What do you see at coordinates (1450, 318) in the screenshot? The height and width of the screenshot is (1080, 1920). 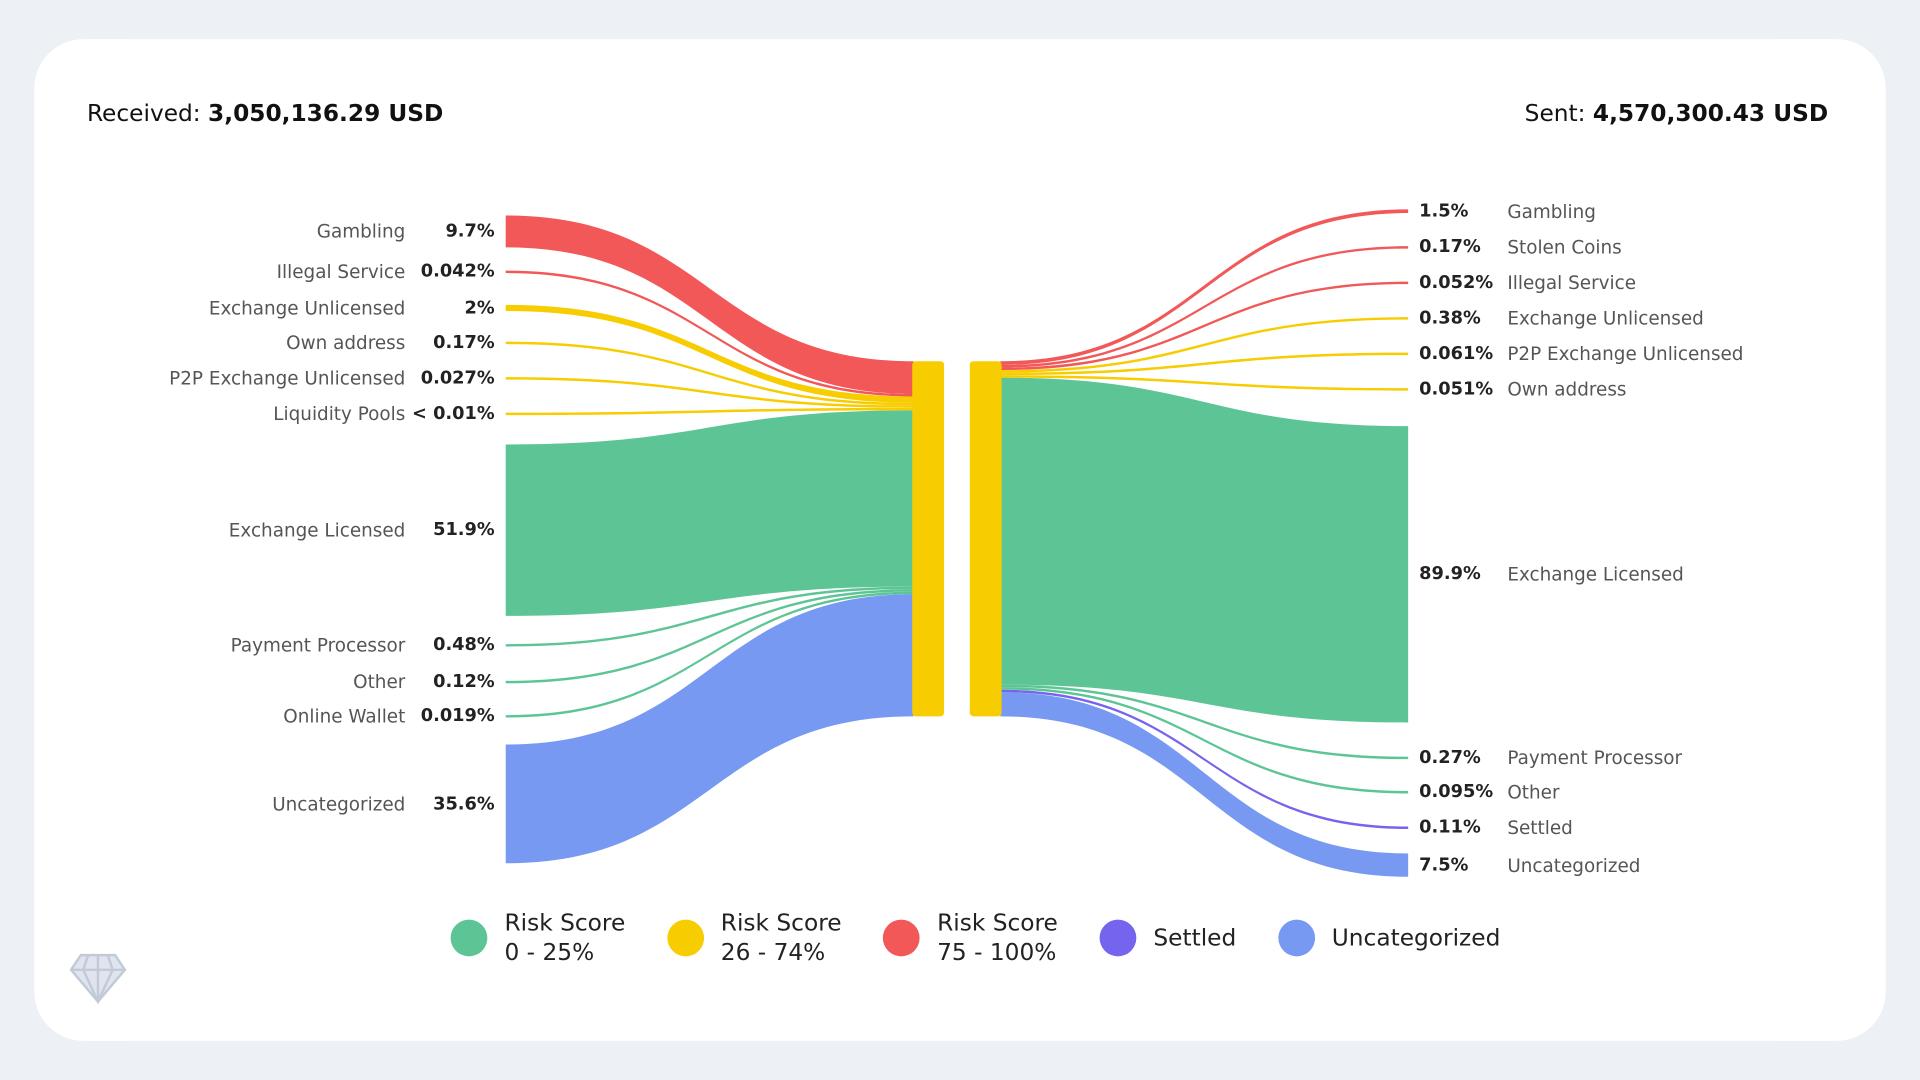 I see `outgoing-pct: 0.38%` at bounding box center [1450, 318].